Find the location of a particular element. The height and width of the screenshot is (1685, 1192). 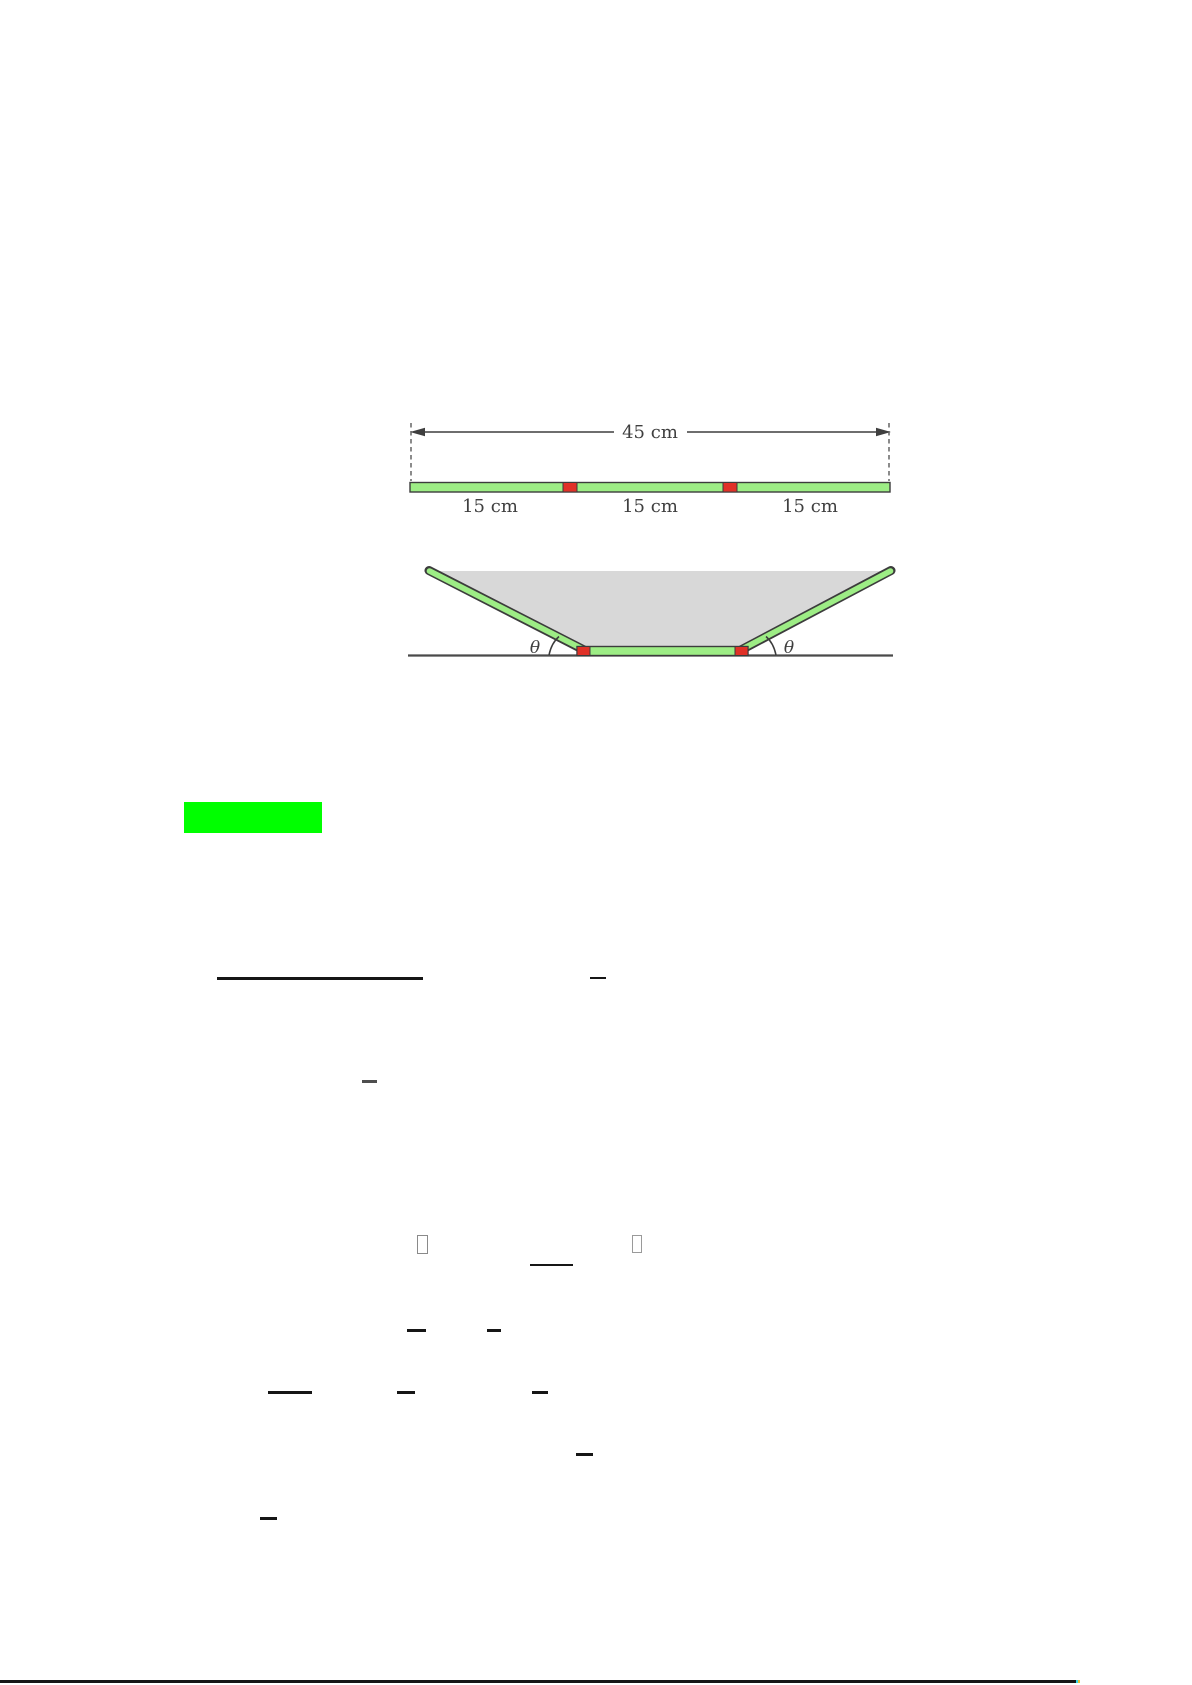

solution-highlight is located at coordinates (253, 817).